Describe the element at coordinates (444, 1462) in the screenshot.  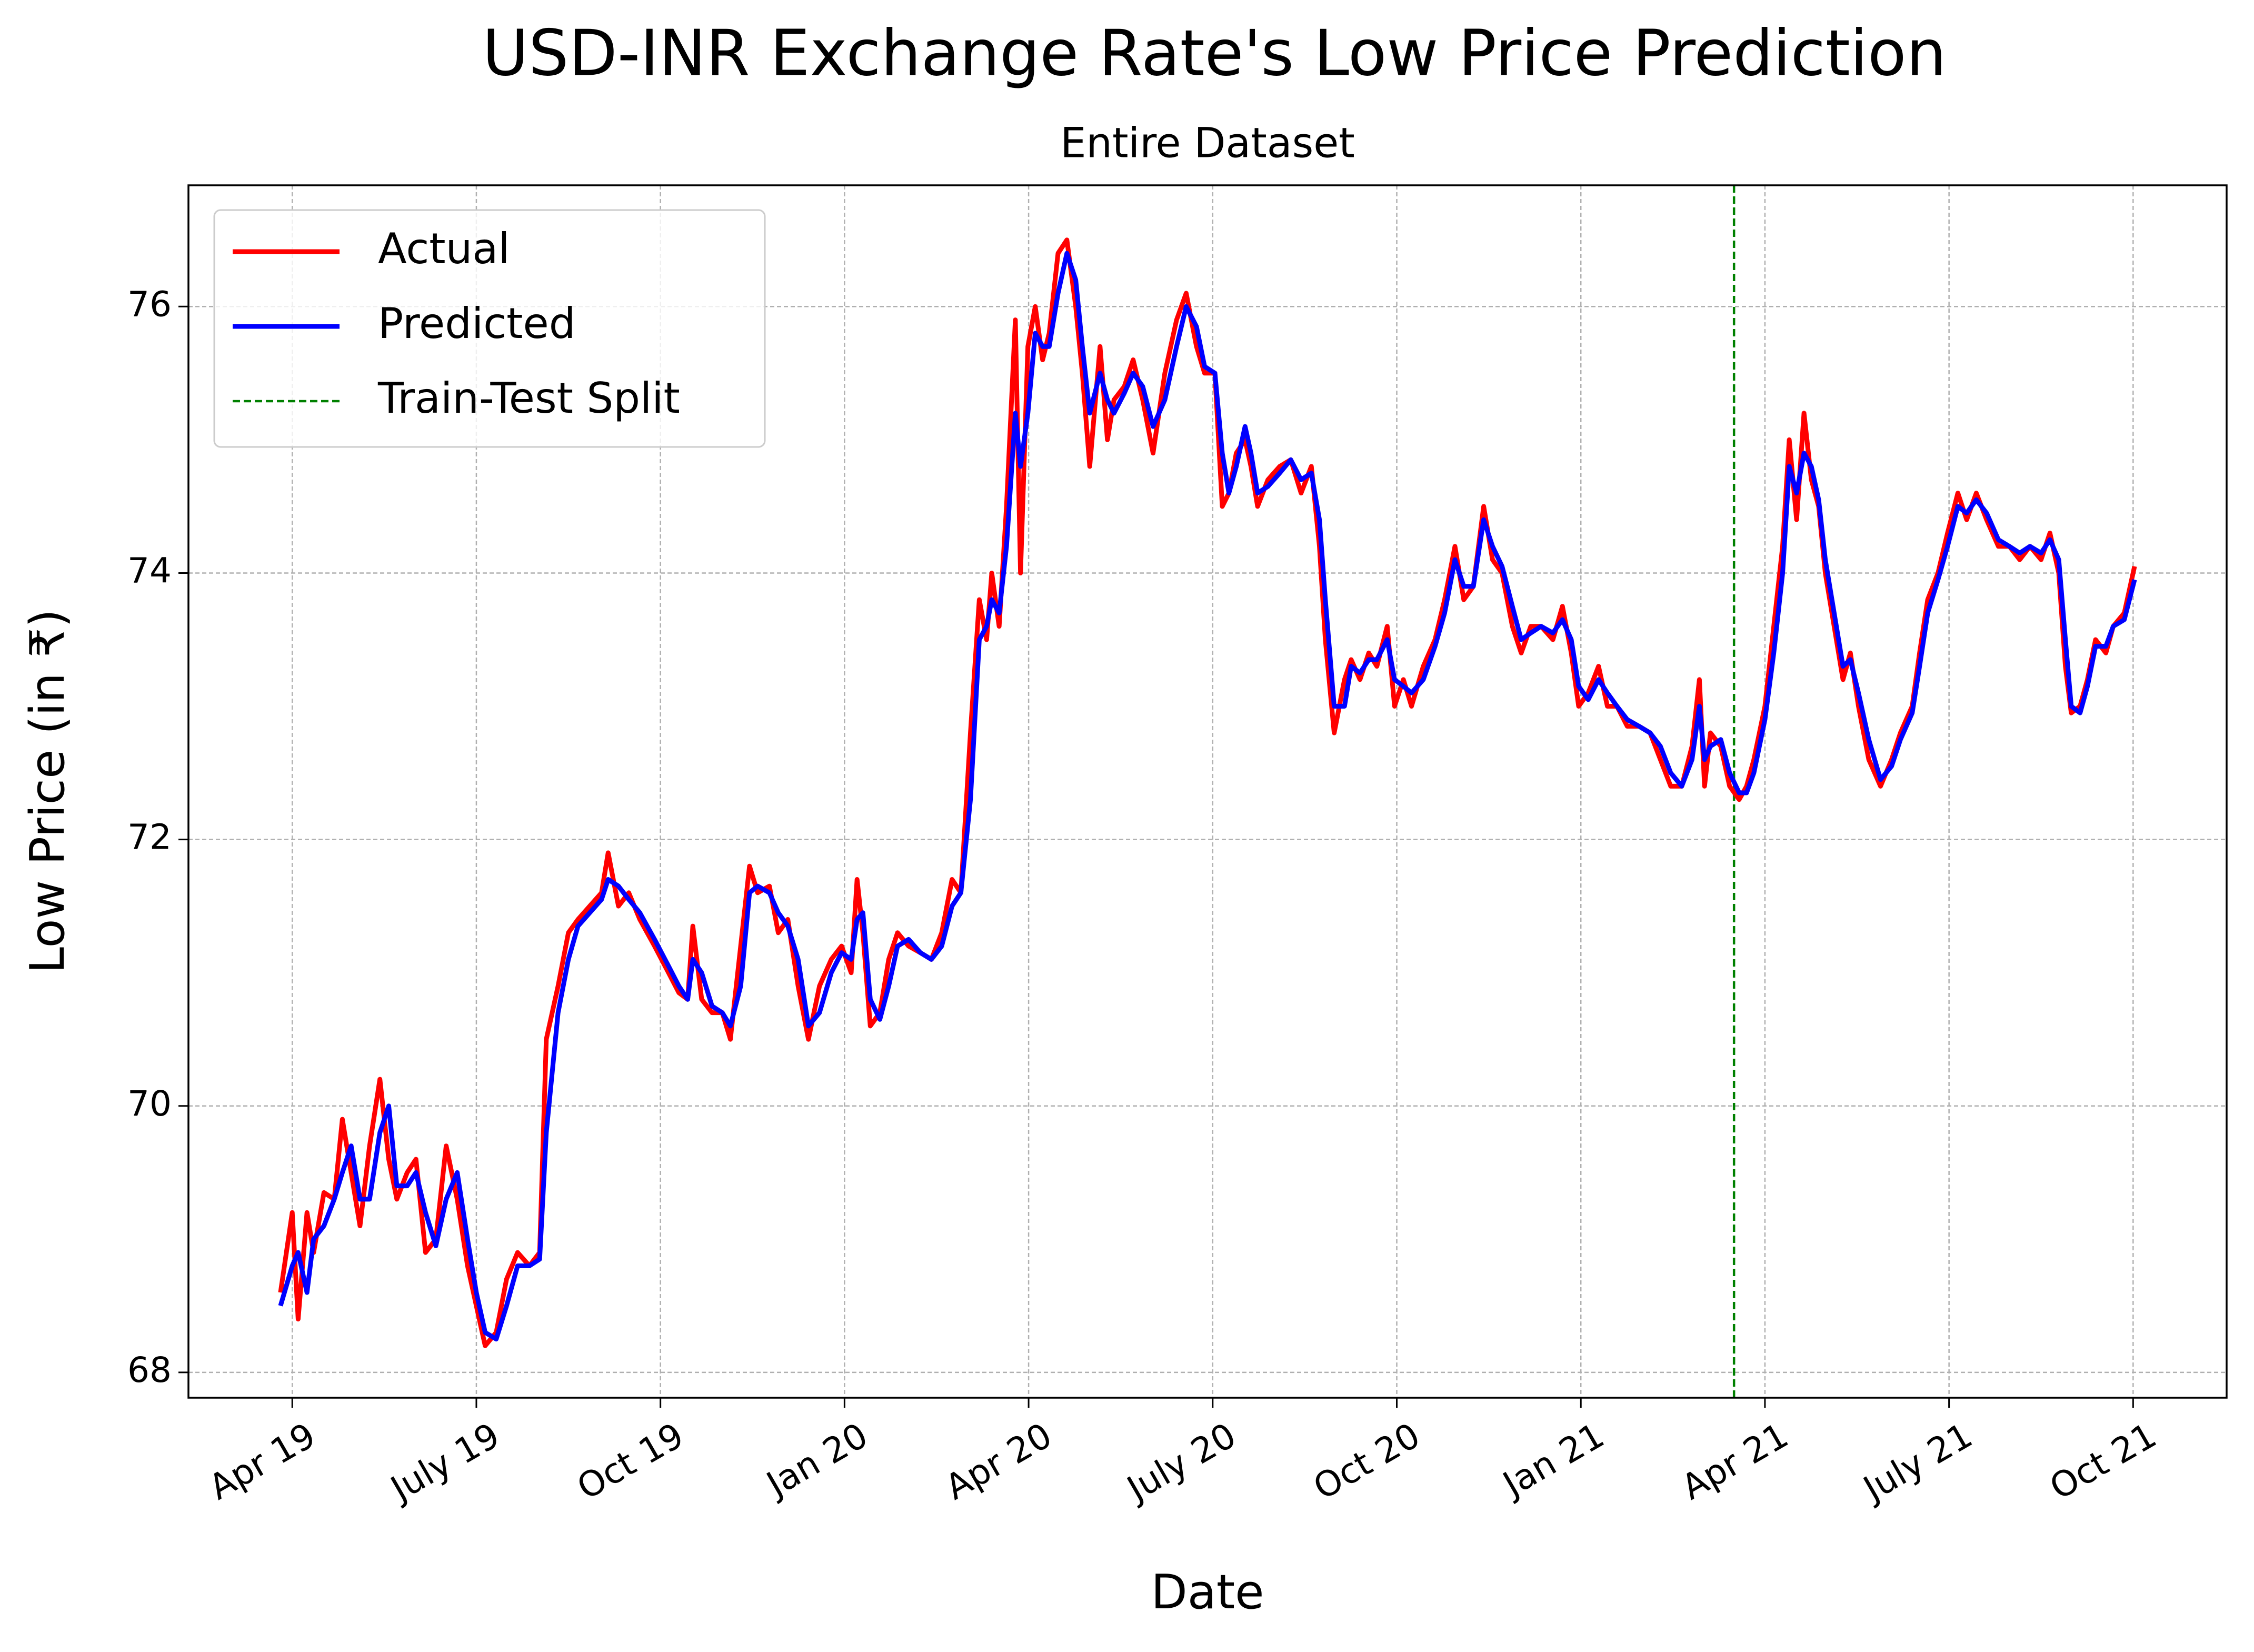
I see `x-tick-label: July 19` at that location.